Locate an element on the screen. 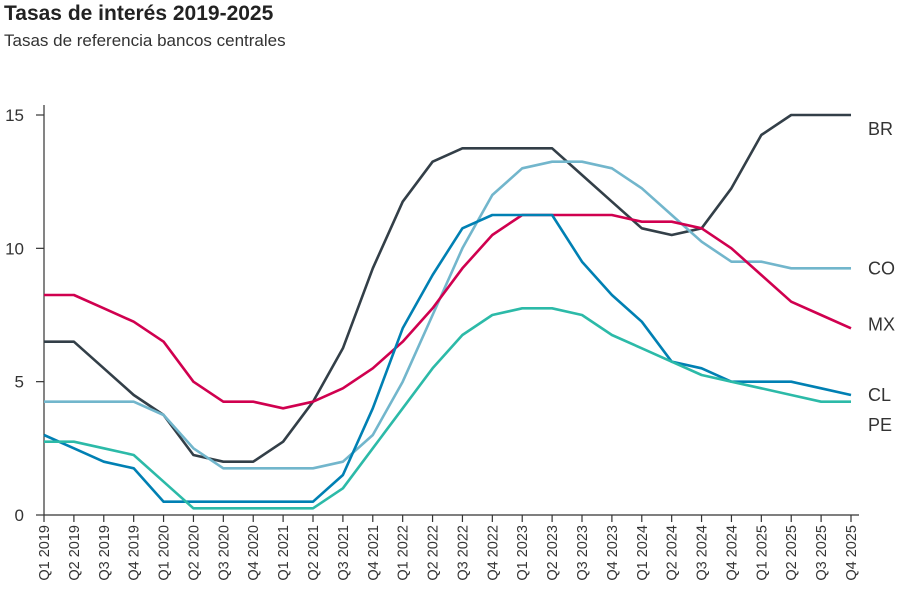  x-tick-label: Q1 2019 is located at coordinates (45, 553).